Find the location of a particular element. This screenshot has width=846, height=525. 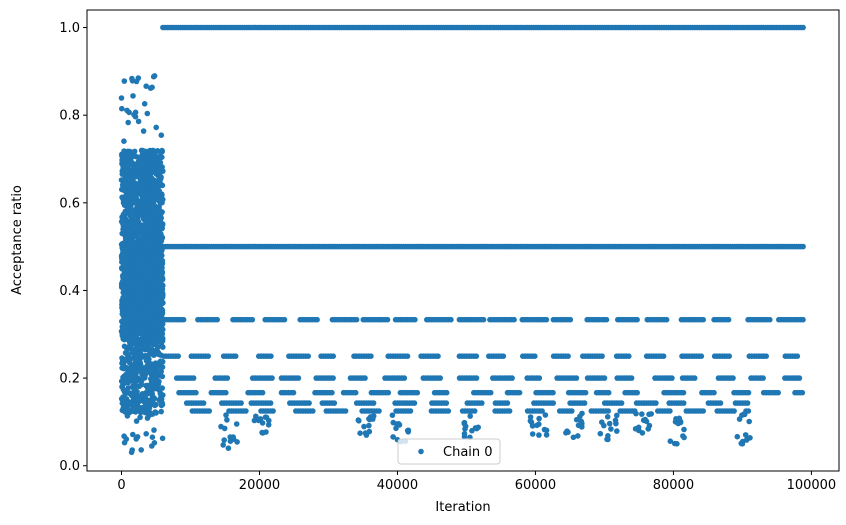

x-axis-label: Iteration is located at coordinates (462, 507).